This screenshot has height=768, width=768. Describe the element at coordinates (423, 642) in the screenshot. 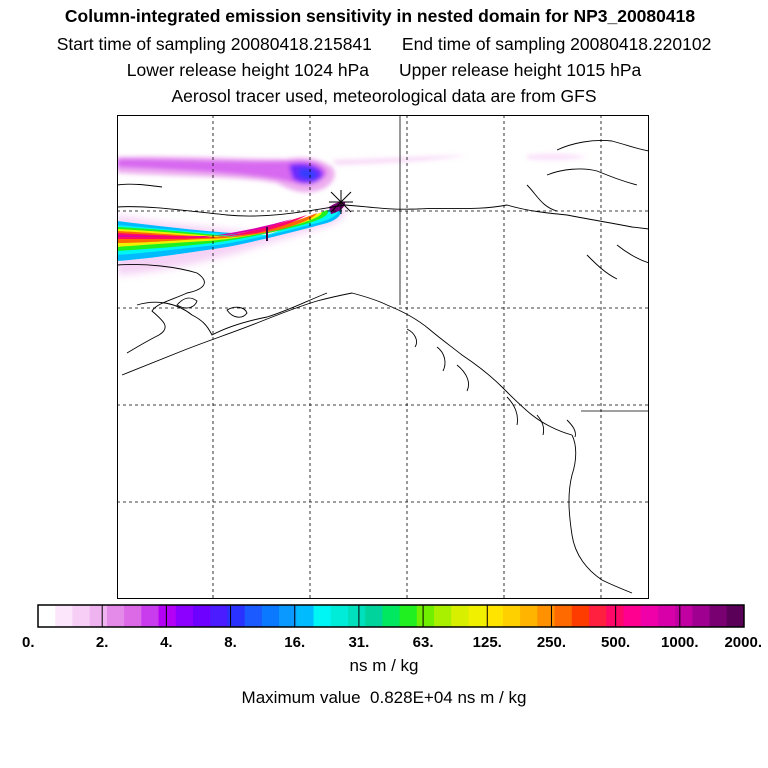

I see `colorbar-tick-label: 63.` at that location.